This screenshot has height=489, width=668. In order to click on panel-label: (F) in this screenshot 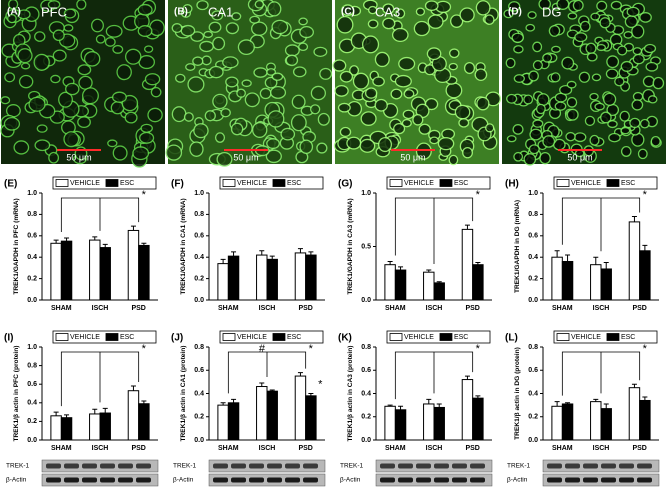, I will do `click(177, 184)`.